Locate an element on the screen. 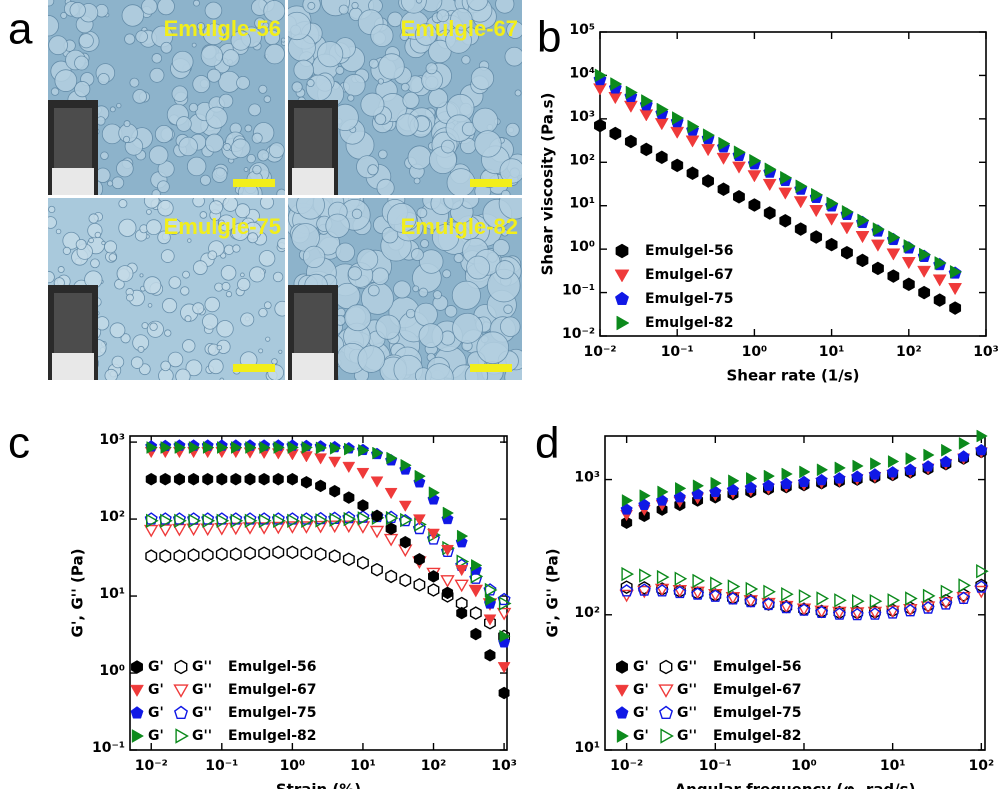  y-tick-label: 10³ is located at coordinates (112, 440).